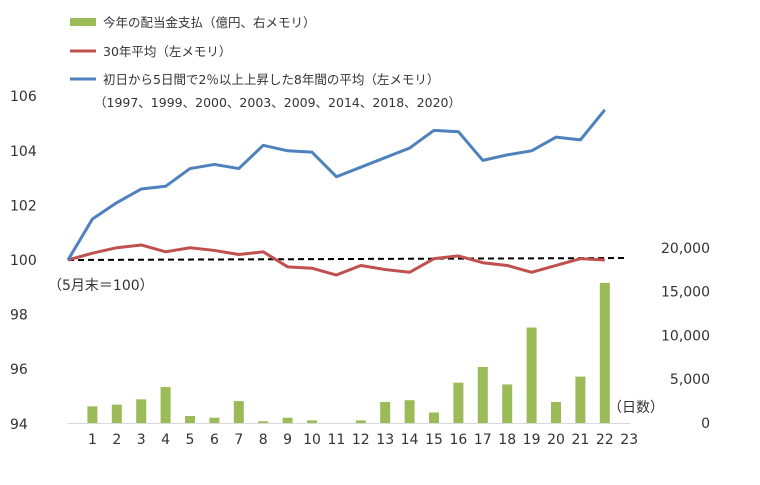 The height and width of the screenshot is (485, 760). I want to click on left-axis-note: （5月末＝100）, so click(101, 286).